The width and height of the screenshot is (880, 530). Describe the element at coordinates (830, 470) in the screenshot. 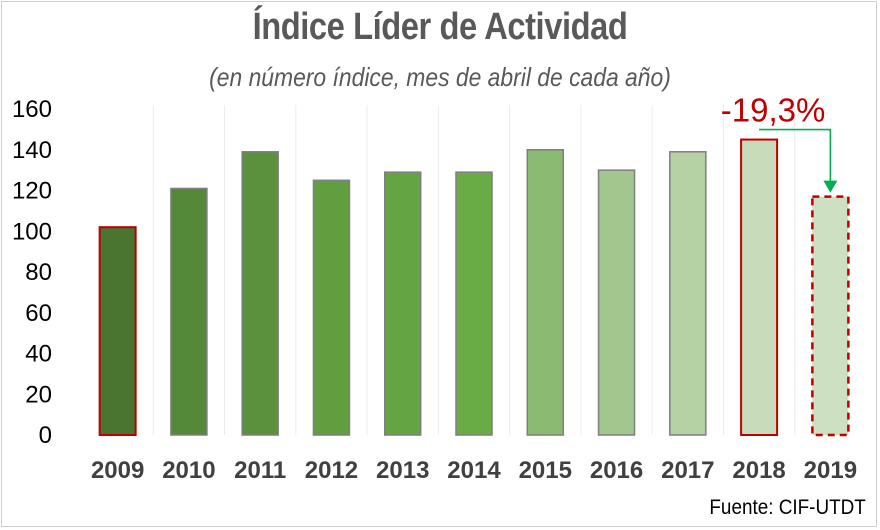

I see `x-tick-label: 2019` at that location.